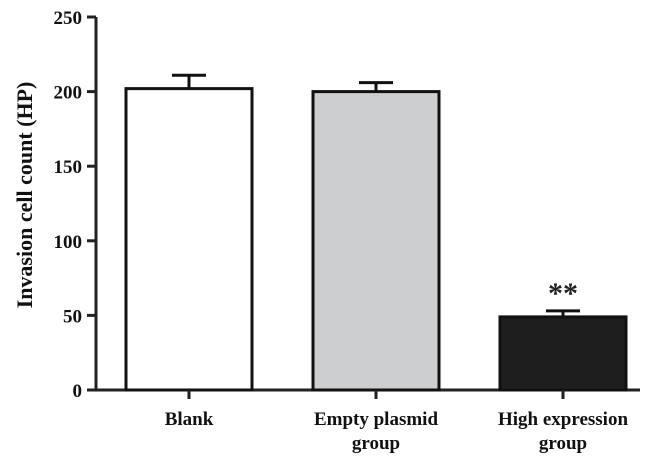  Describe the element at coordinates (563, 431) in the screenshot. I see `category-label: High expression group` at that location.